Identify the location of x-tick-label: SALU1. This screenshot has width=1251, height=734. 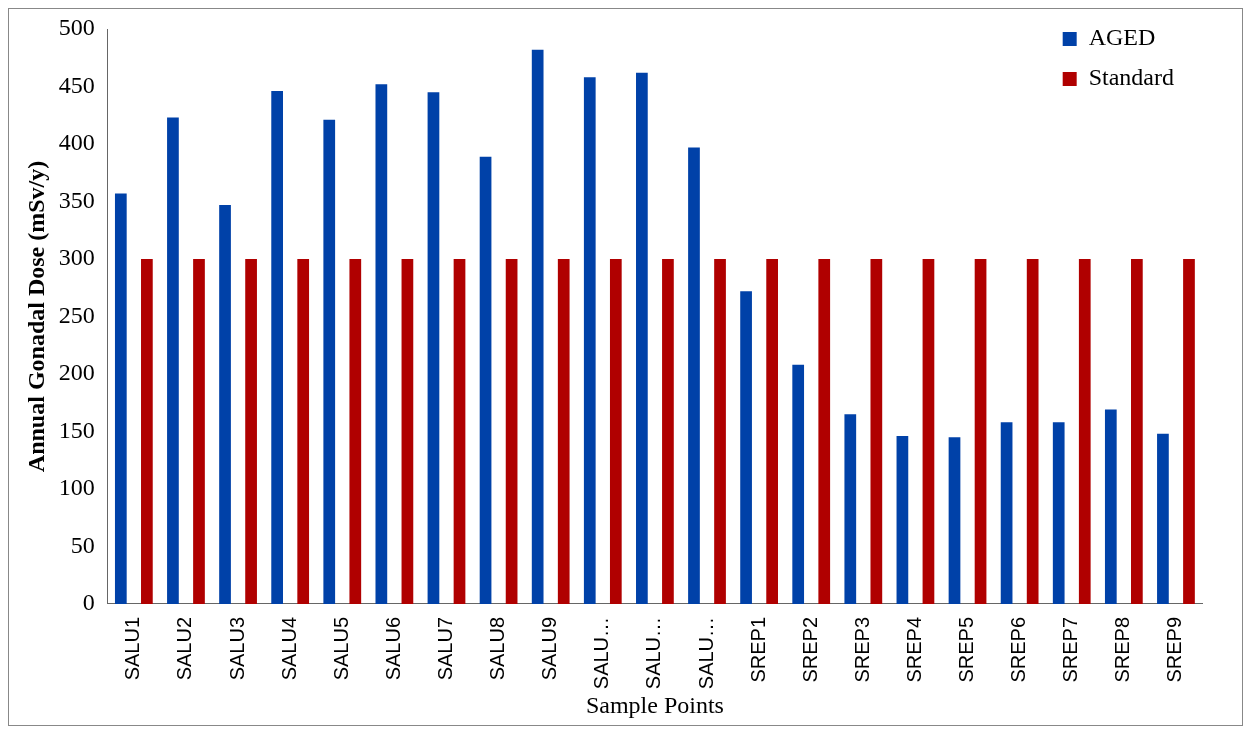
(132, 648).